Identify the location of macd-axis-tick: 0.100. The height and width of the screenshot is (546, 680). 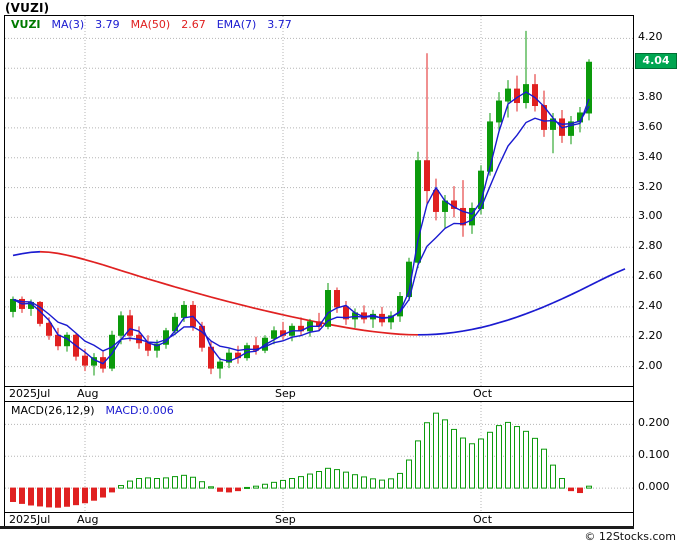
(654, 455).